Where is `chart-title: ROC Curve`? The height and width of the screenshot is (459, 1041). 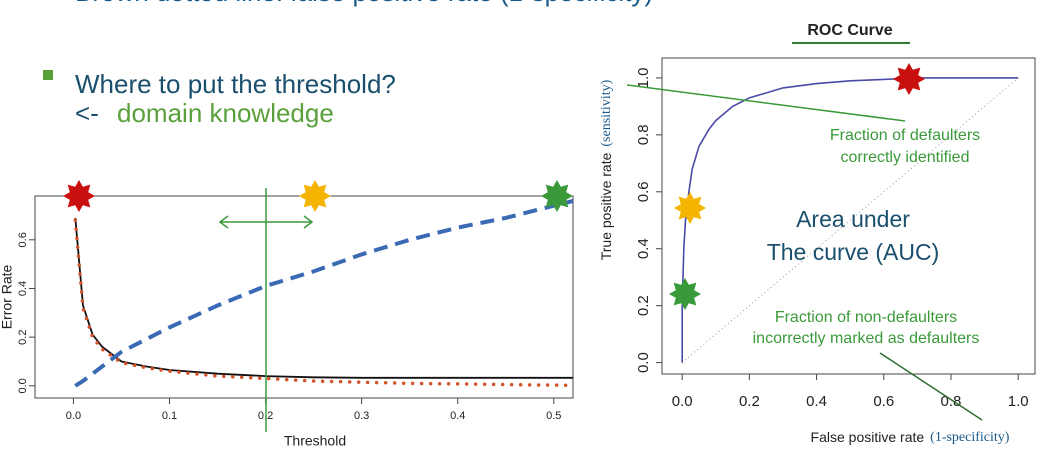
chart-title: ROC Curve is located at coordinates (849, 30).